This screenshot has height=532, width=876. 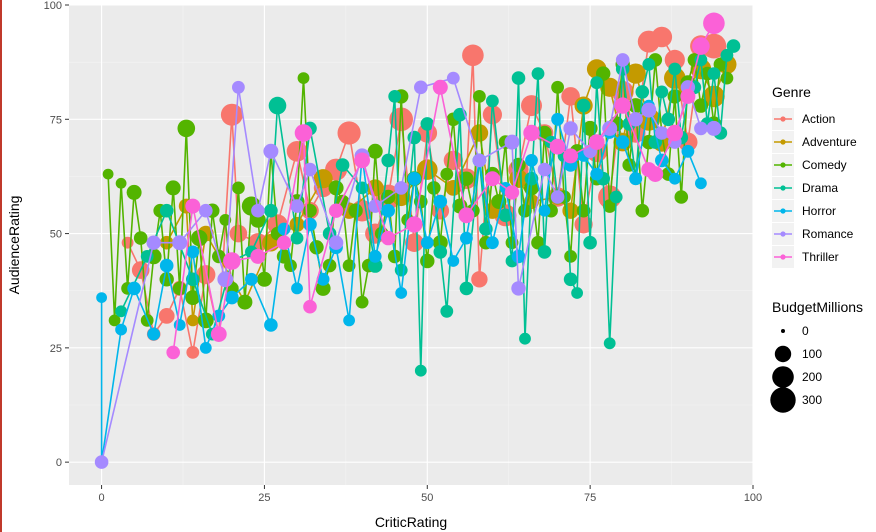 What do you see at coordinates (812, 377) in the screenshot?
I see `size-label-200: 200` at bounding box center [812, 377].